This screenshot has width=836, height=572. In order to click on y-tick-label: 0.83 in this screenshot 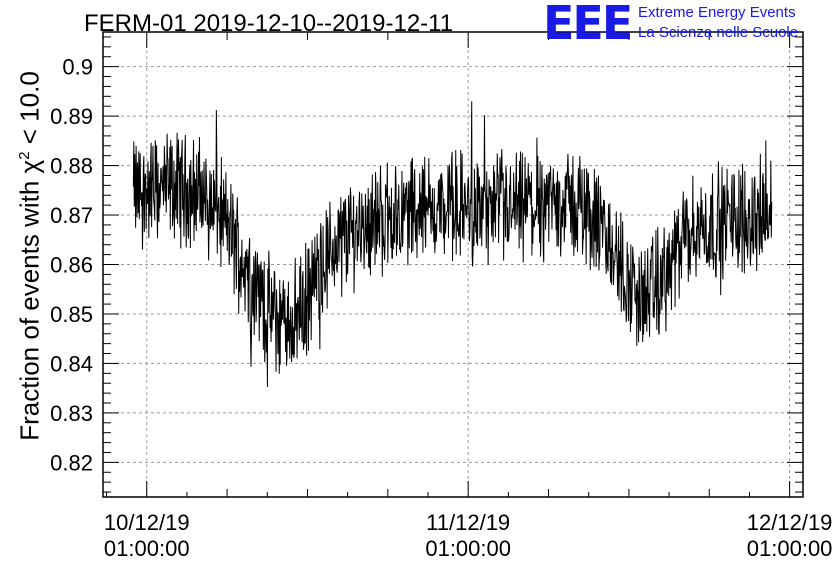, I will do `click(71, 413)`.